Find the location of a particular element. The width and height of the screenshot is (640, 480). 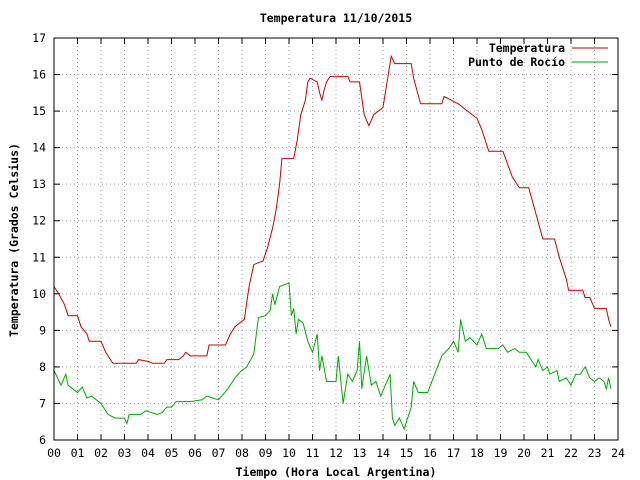

y-axis-title: Temperatura (Grados Celsius) is located at coordinates (14, 240).